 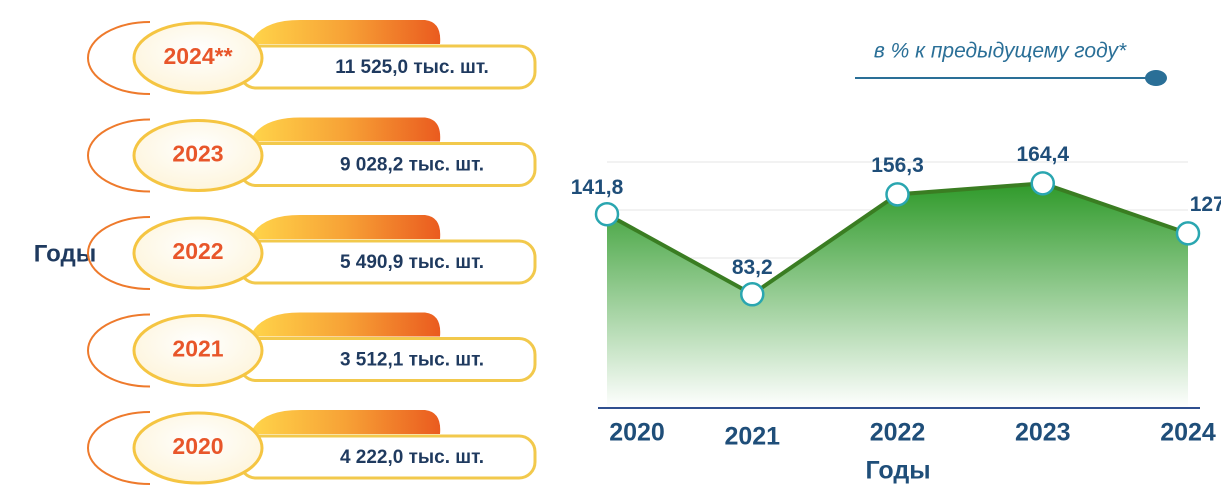 I want to click on panel-label: Годы, so click(x=65, y=253).